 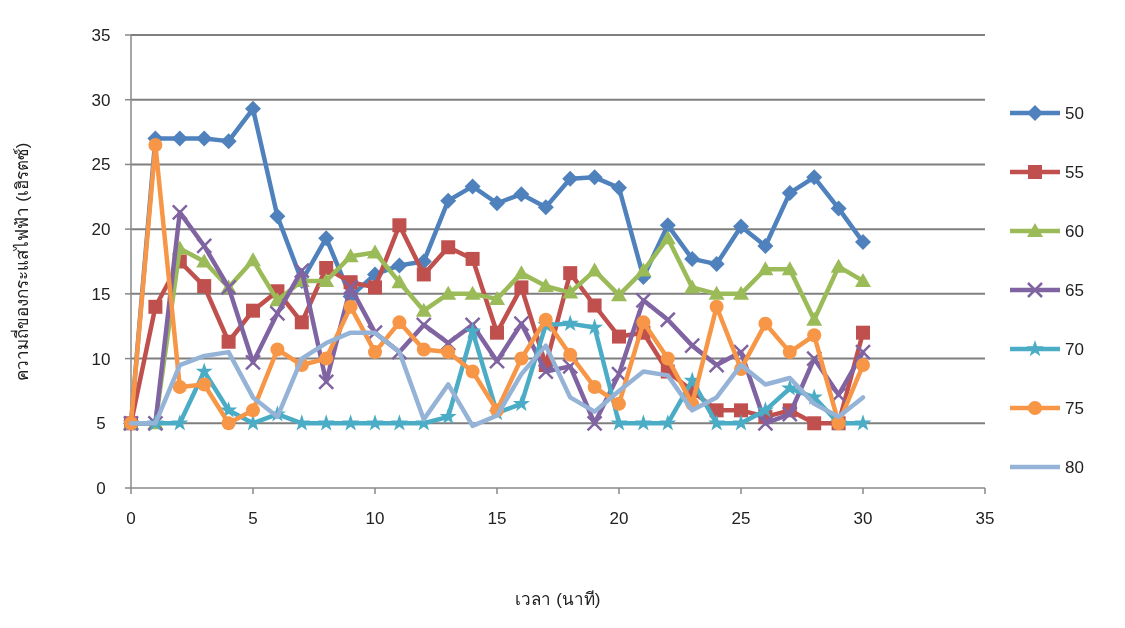 I want to click on y-tick-label: 25, so click(x=101, y=165).